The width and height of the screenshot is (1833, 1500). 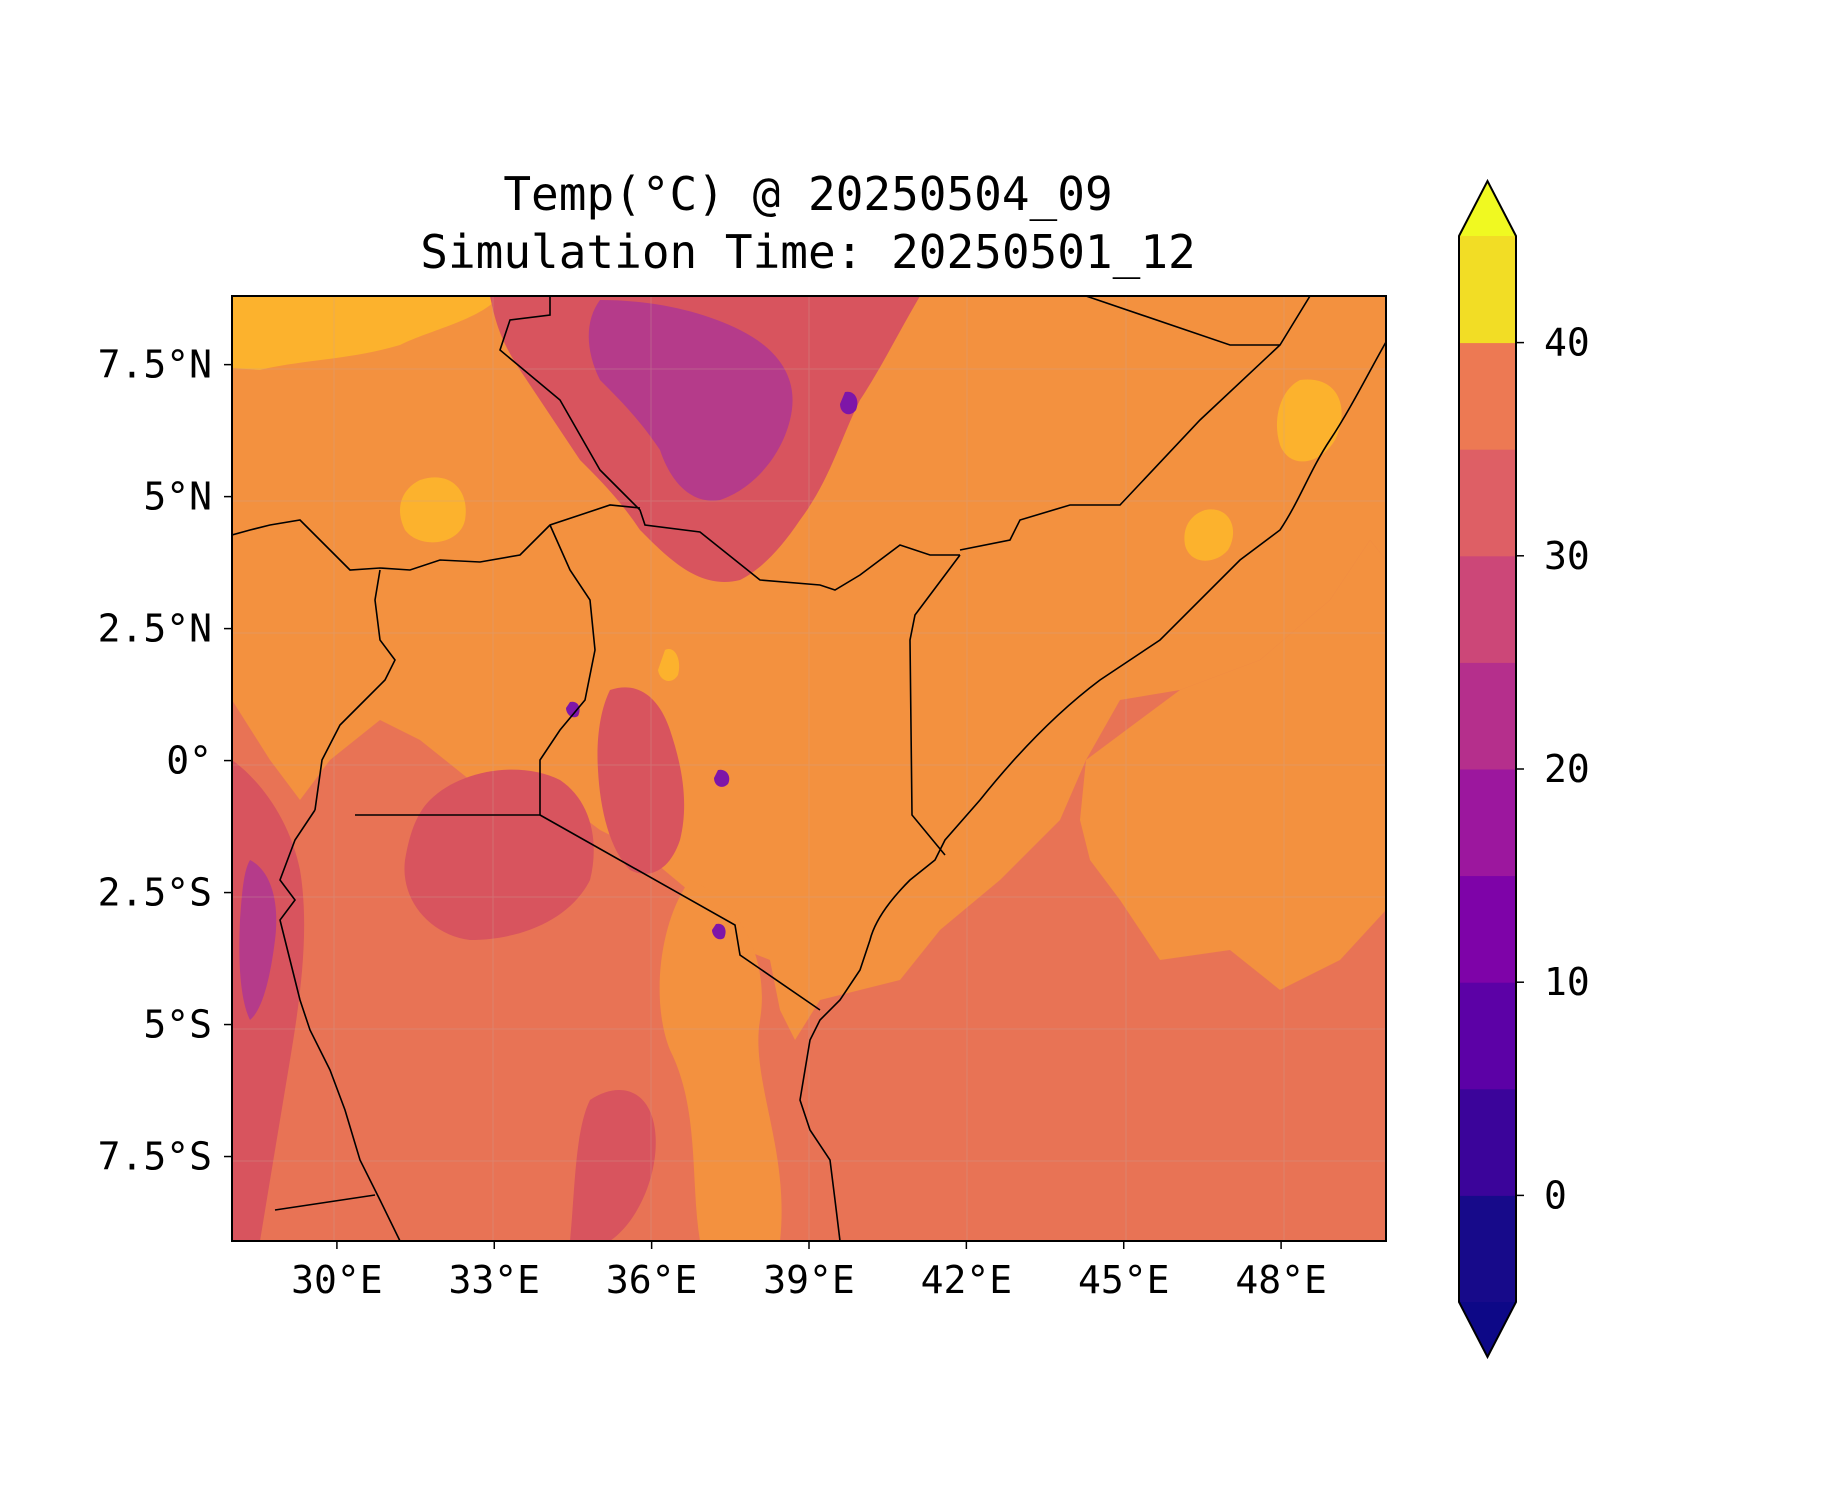 What do you see at coordinates (1567, 769) in the screenshot?
I see `colorbar-tick-label: 20` at bounding box center [1567, 769].